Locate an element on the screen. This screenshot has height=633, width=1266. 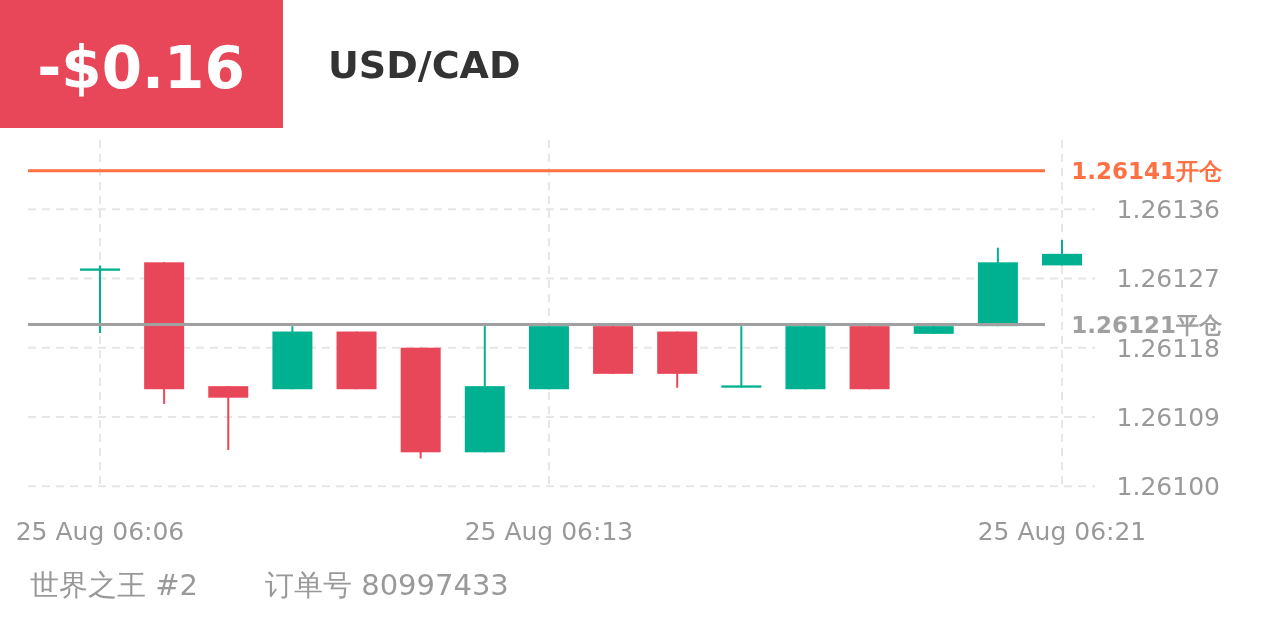
x-tick-label: 25 Aug 06:21 is located at coordinates (1062, 531).